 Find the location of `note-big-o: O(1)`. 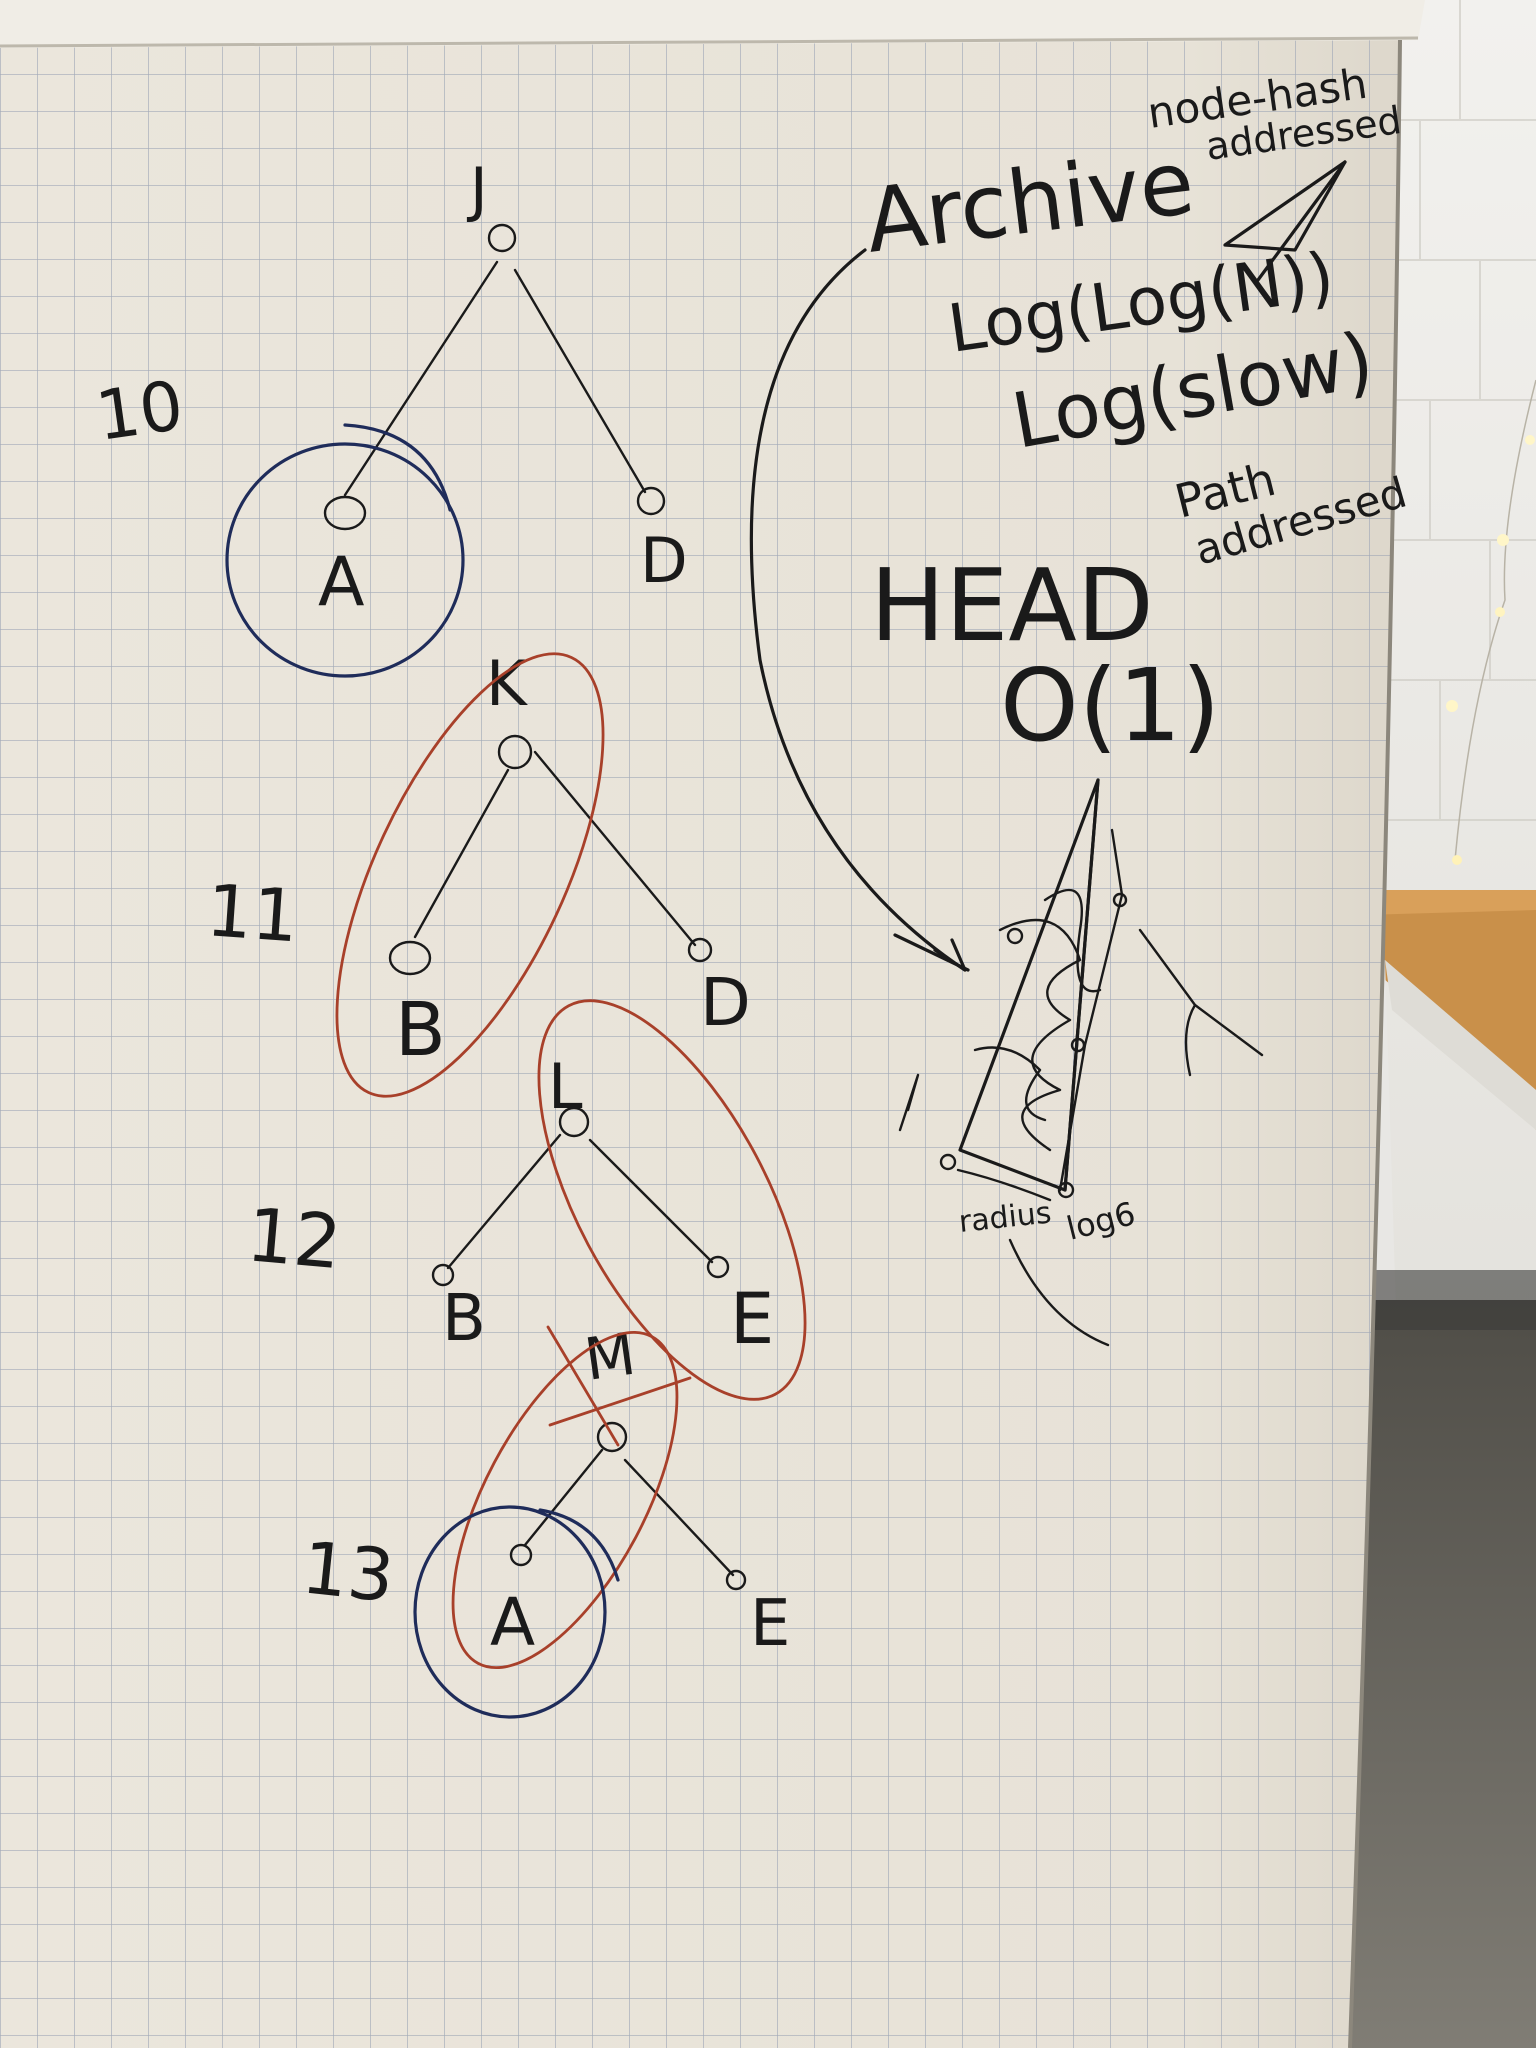

note-big-o: O(1) is located at coordinates (1110, 705).